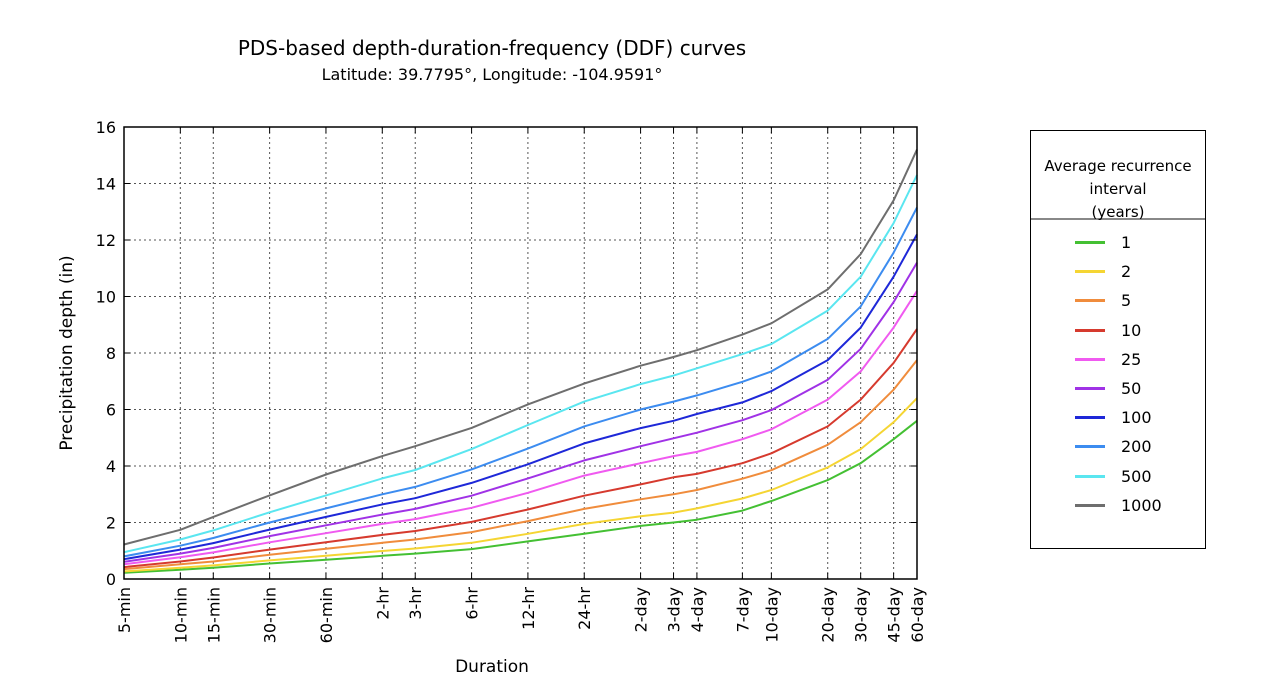  I want to click on legend-label: 200, so click(1136, 447).